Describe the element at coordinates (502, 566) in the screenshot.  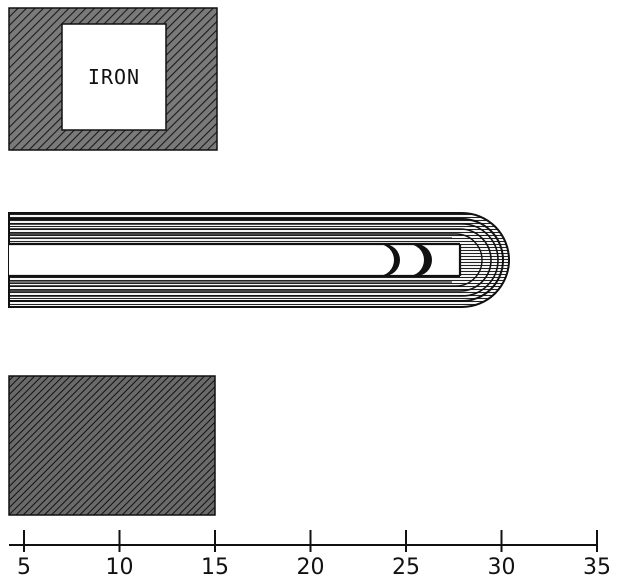
I see `scale-tick-label: 30` at that location.